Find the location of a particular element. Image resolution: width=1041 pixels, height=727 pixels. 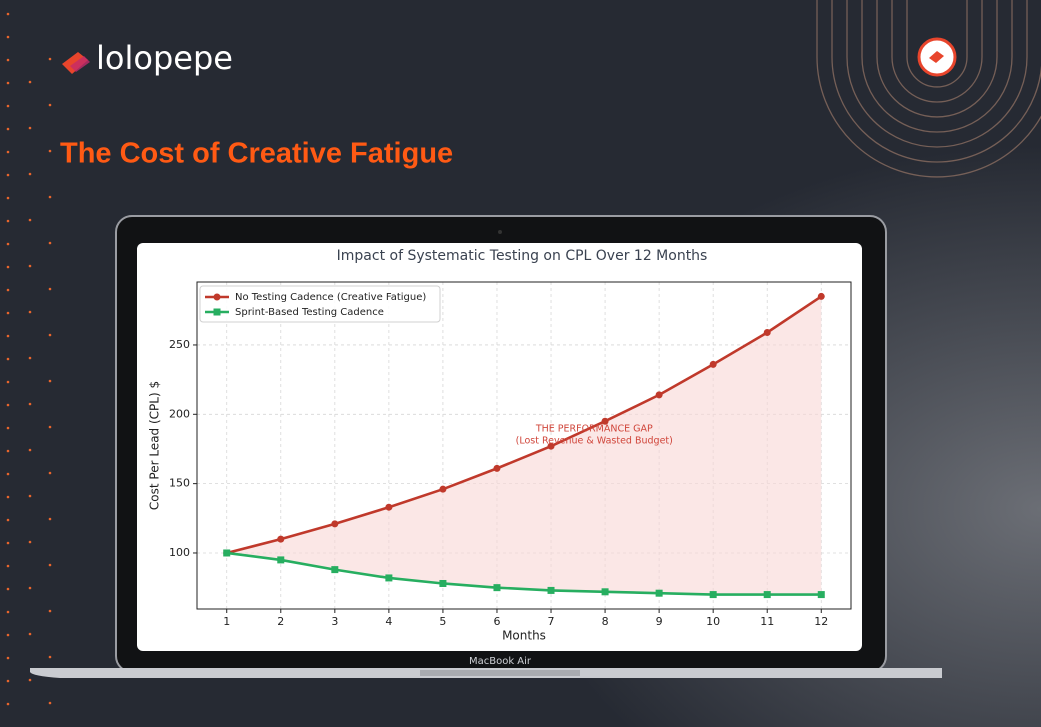

camera is located at coordinates (500, 232).